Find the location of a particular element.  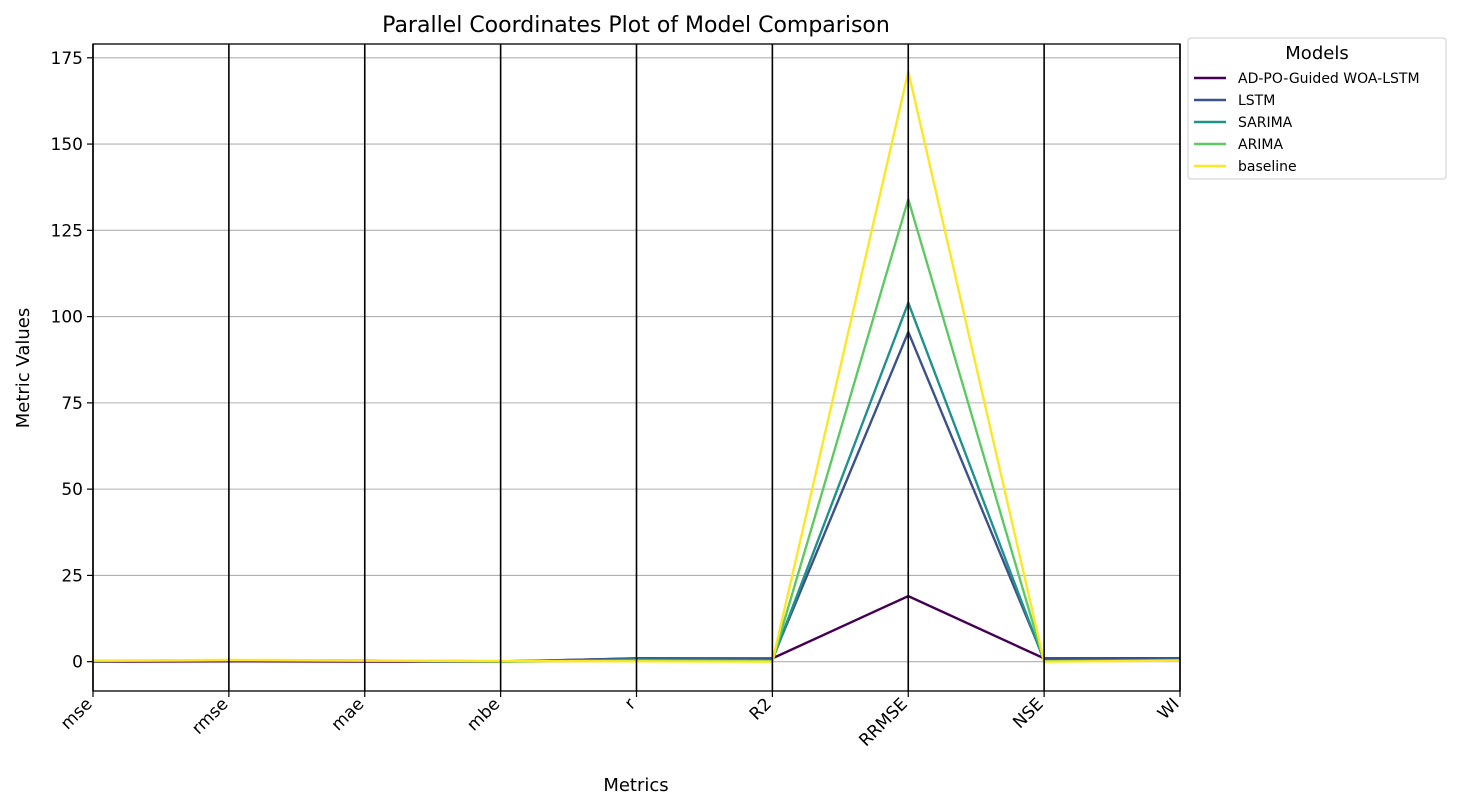

x-tick-label-r: r is located at coordinates (630, 703).